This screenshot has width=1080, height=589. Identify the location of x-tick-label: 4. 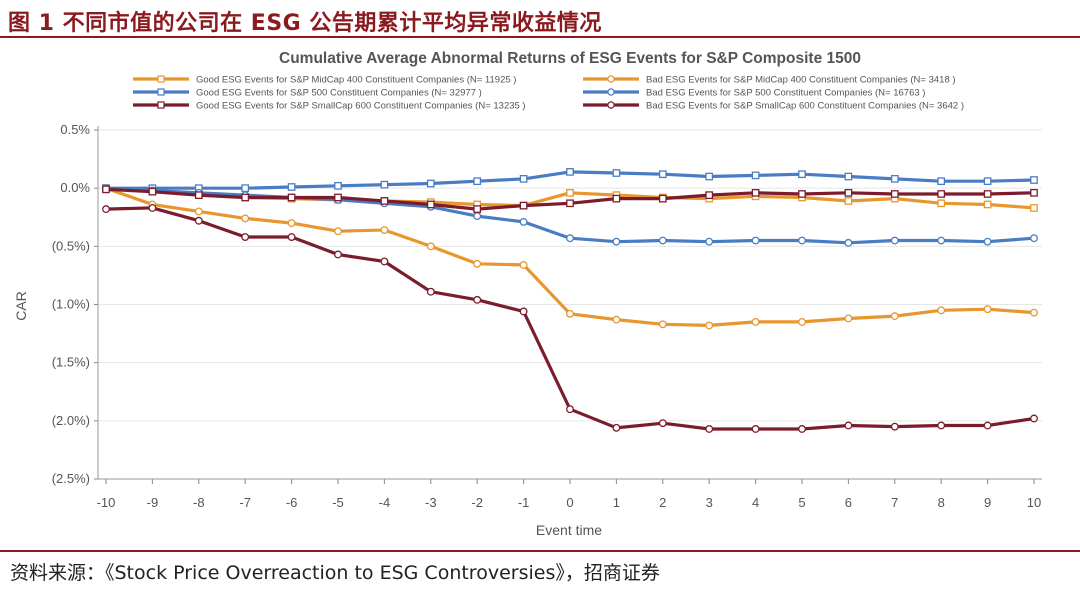
(755, 502).